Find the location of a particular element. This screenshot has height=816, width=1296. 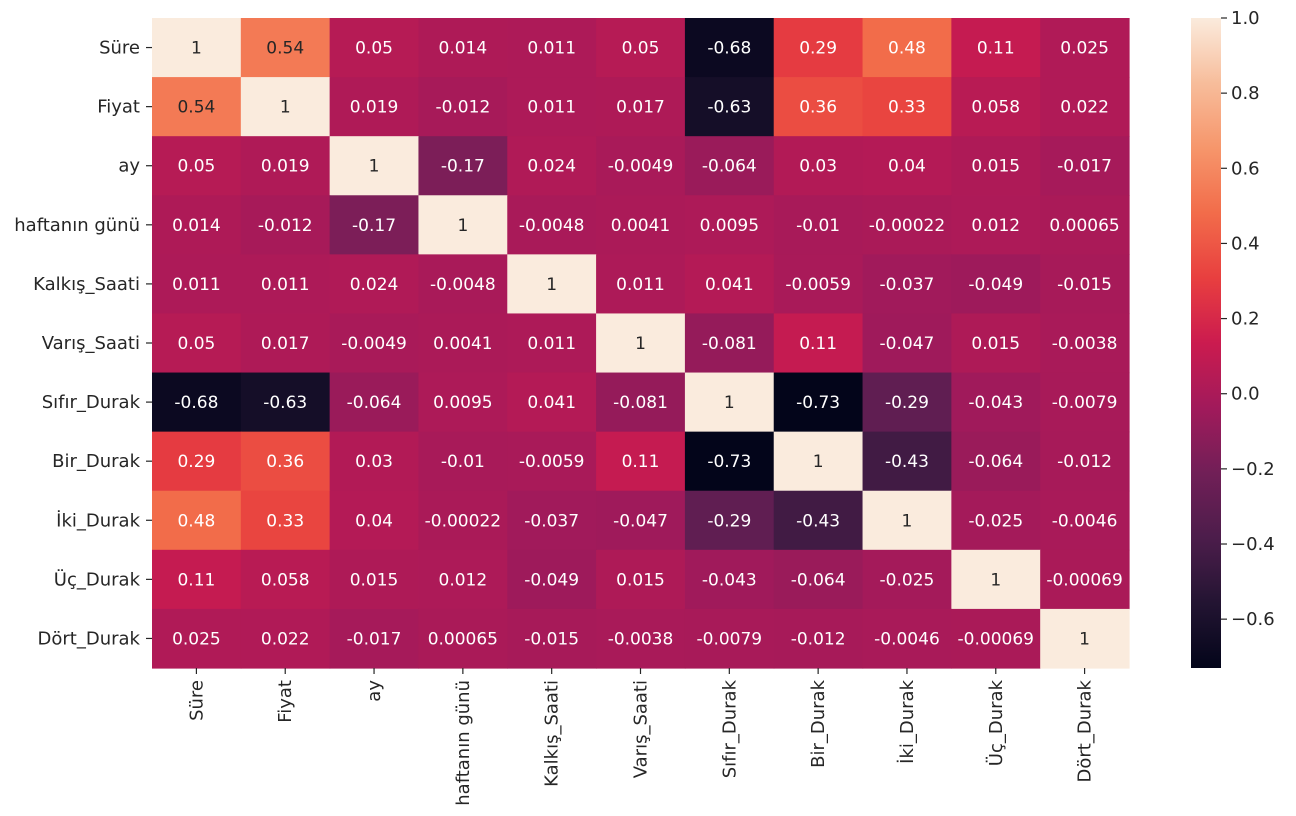

cell-value-label: 0.015 is located at coordinates (374, 580).